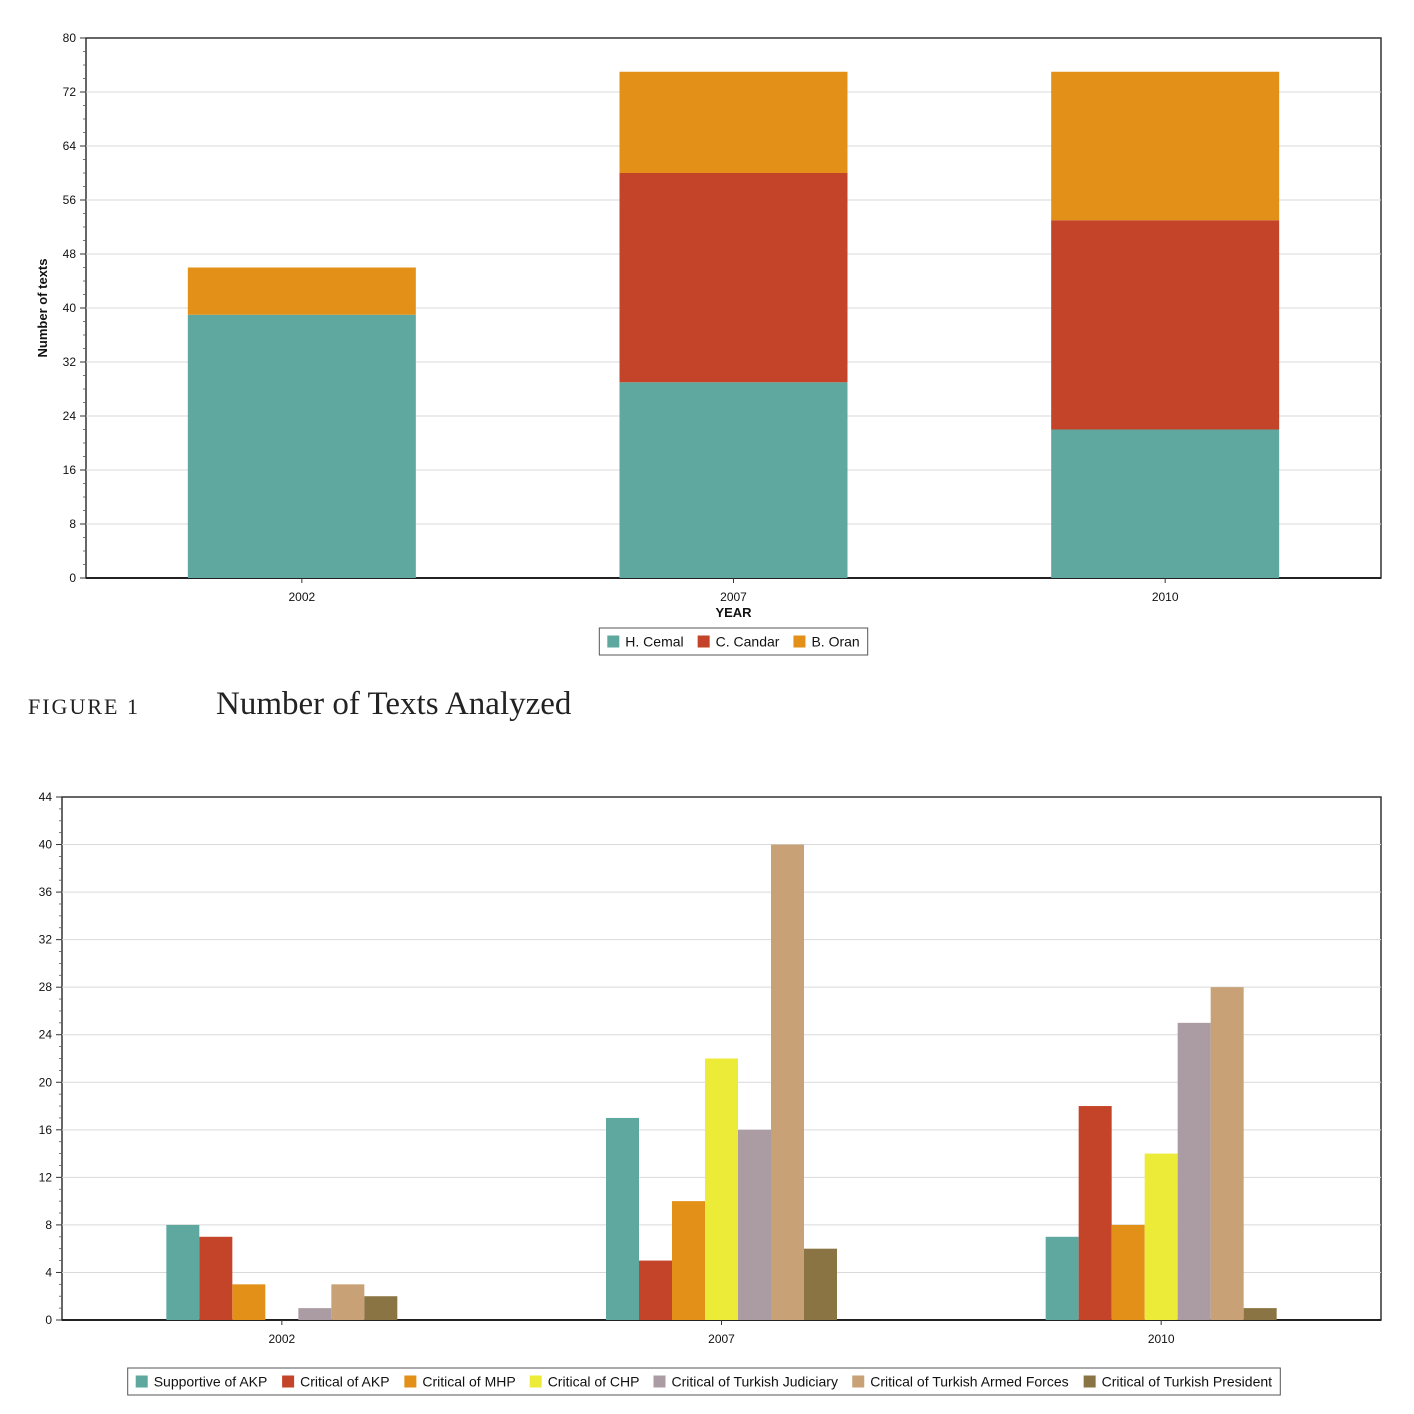 This screenshot has height=1414, width=1414. What do you see at coordinates (48, 1272) in the screenshot?
I see `y-tick-label: 4` at bounding box center [48, 1272].